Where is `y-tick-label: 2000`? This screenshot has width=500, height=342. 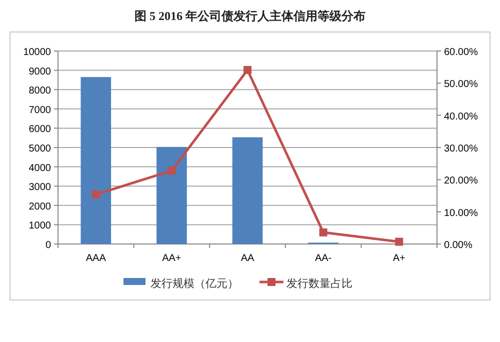 y-tick-label: 2000 is located at coordinates (40, 206).